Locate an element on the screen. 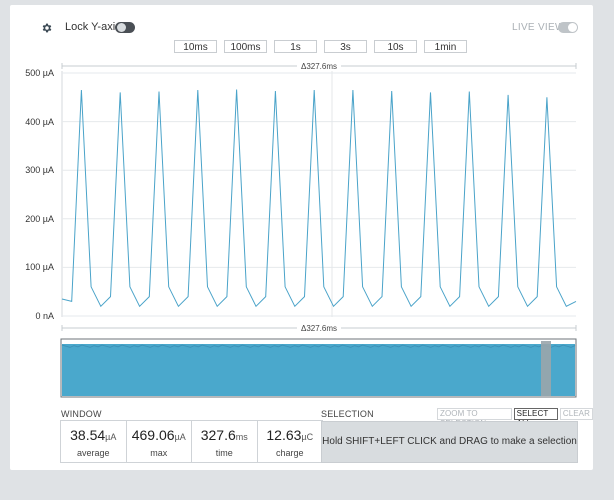 Image resolution: width=614 pixels, height=500 pixels. y-tick-label: 400 µA is located at coordinates (39, 122).